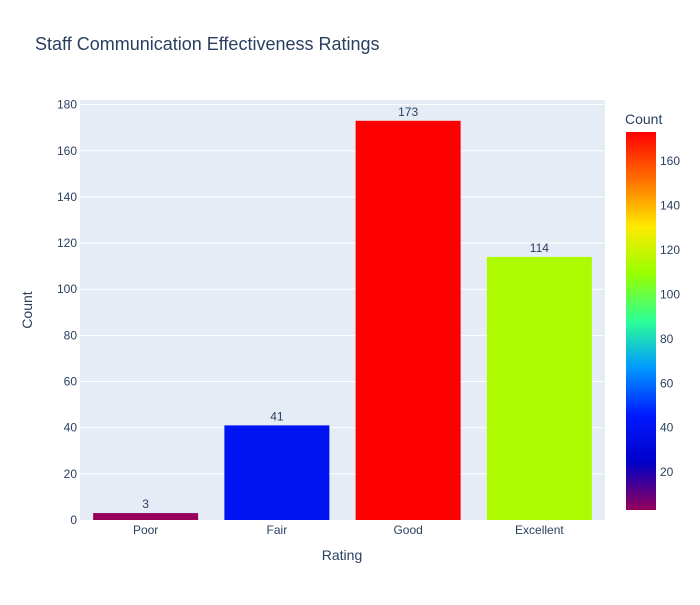 This screenshot has height=605, width=700. I want to click on bar-excellent, so click(539, 388).